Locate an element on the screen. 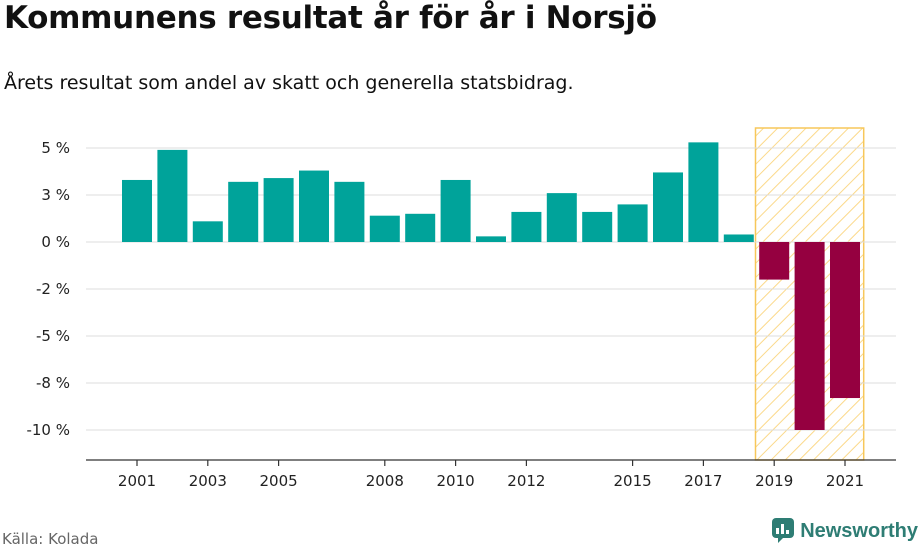 The width and height of the screenshot is (920, 552). bar-2020 is located at coordinates (809, 336).